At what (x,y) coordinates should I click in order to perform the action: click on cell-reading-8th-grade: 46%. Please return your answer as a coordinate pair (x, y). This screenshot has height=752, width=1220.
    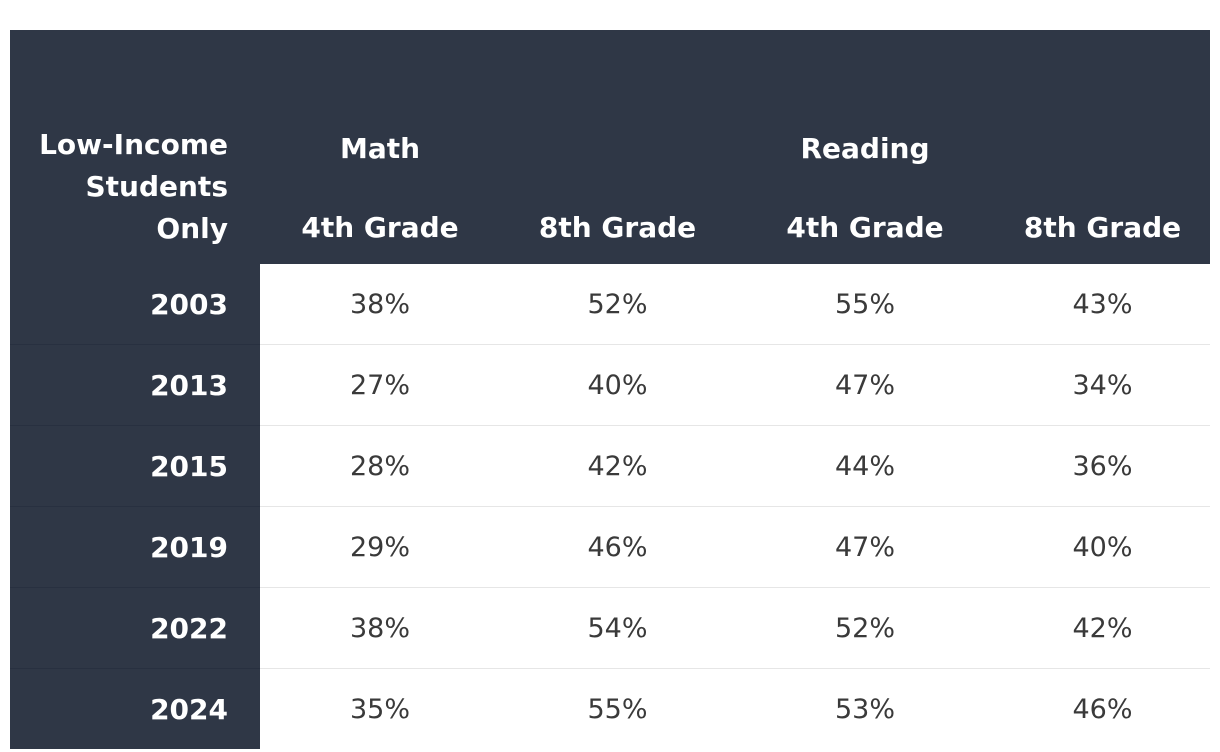
    Looking at the image, I should click on (1102, 709).